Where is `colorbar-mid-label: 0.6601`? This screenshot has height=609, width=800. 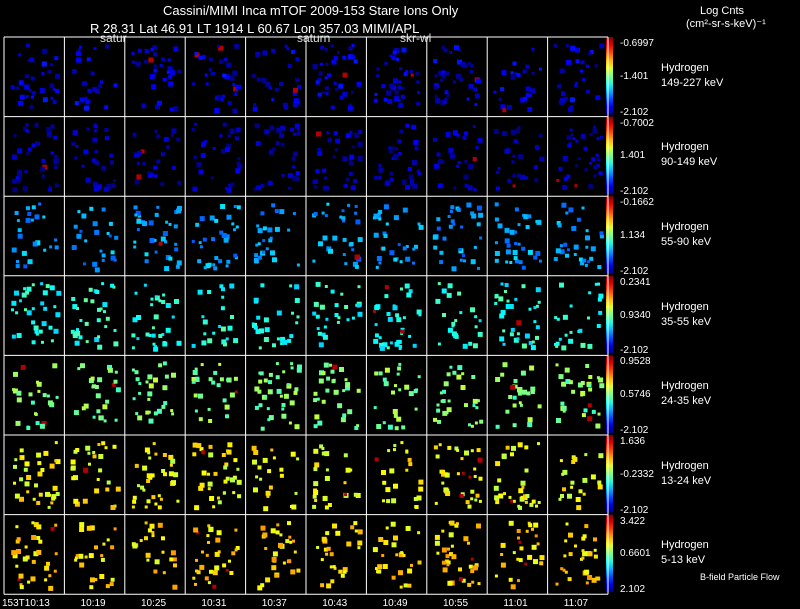
colorbar-mid-label: 0.6601 is located at coordinates (635, 554).